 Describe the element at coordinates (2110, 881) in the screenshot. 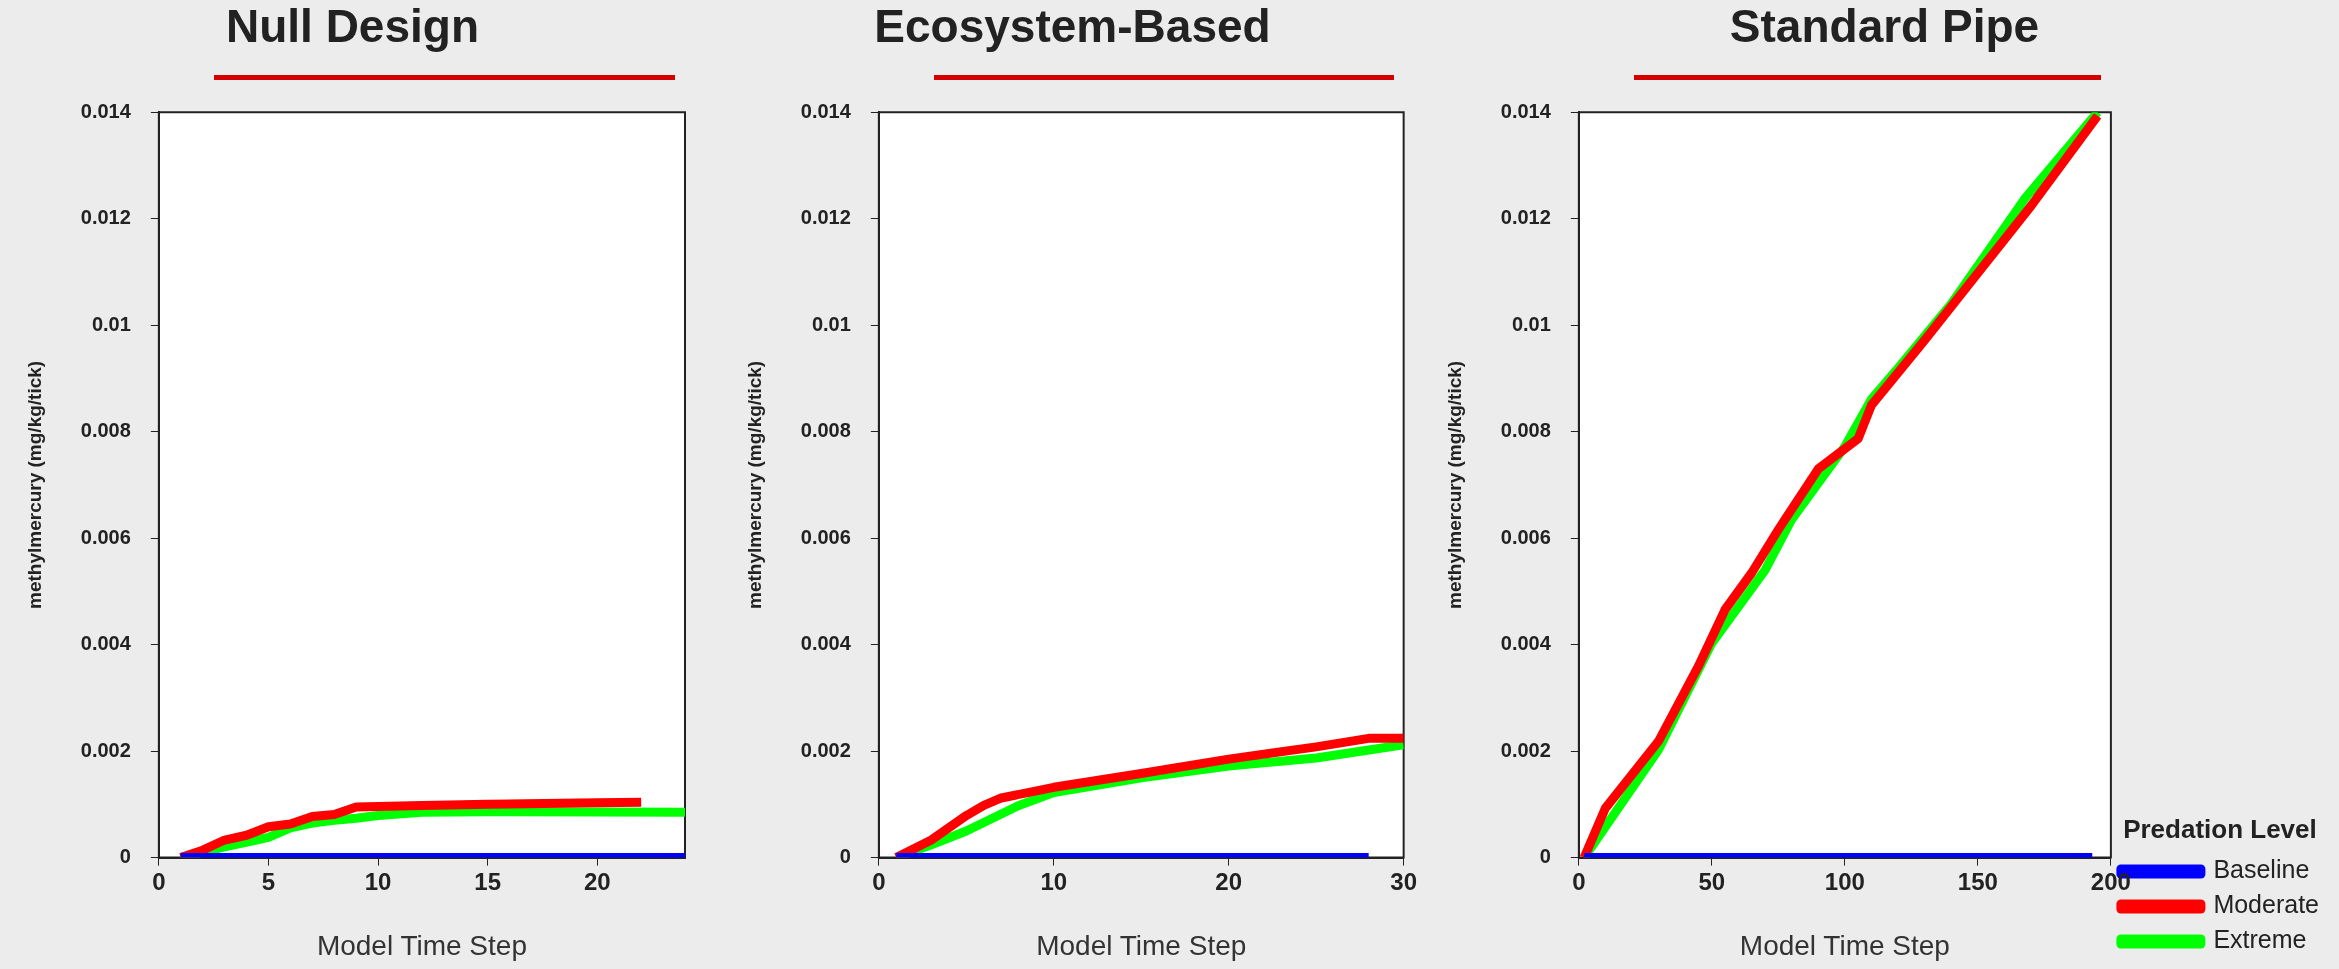

I see `x-tick-label: 200` at that location.